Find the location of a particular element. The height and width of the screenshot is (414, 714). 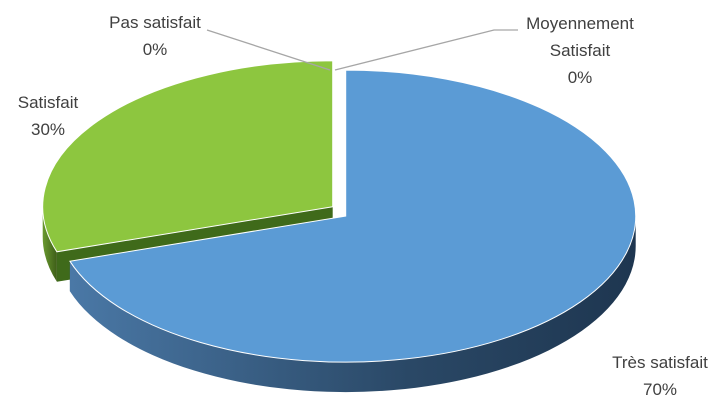

value-label: 30% is located at coordinates (48, 129).